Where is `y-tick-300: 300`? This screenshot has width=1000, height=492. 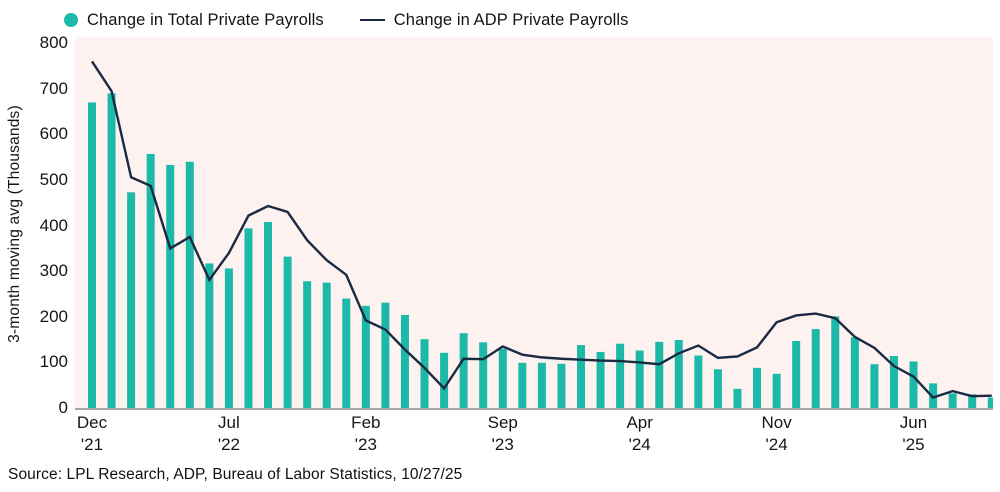 y-tick-300: 300 is located at coordinates (53, 271).